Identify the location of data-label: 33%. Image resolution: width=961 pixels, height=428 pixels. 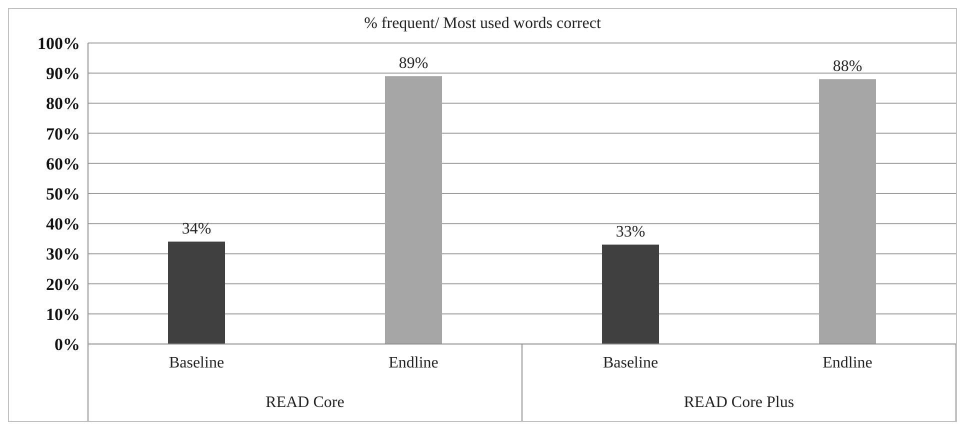
(631, 232).